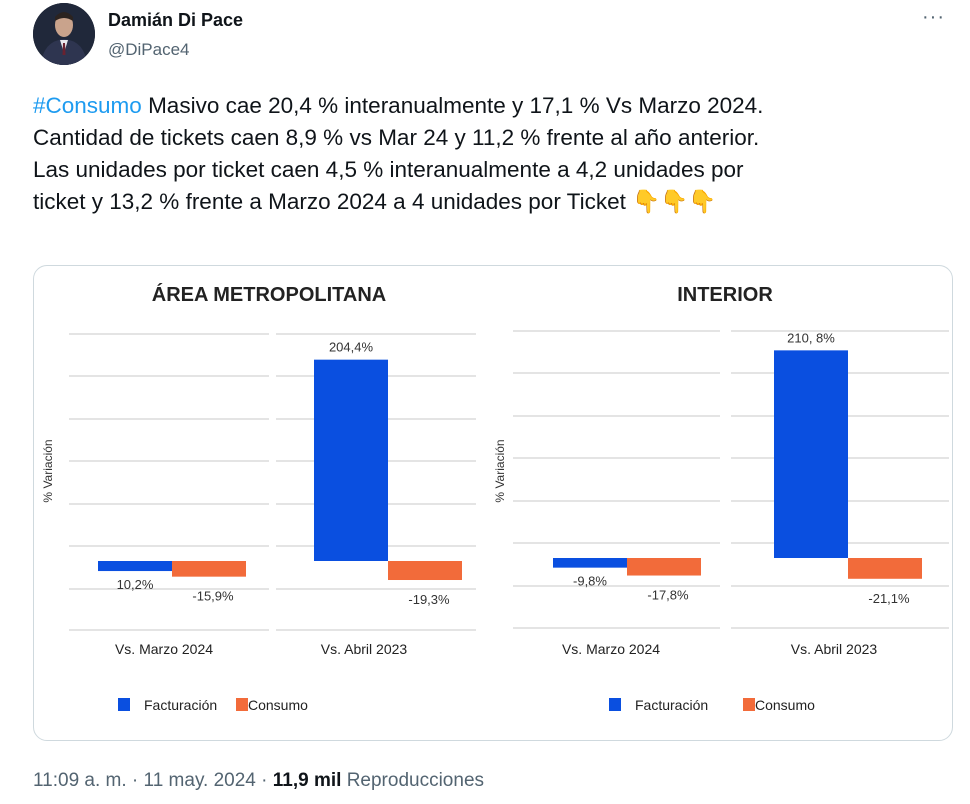 This screenshot has width=970, height=804. I want to click on tweet-time: 11:09 a. m., so click(80, 780).